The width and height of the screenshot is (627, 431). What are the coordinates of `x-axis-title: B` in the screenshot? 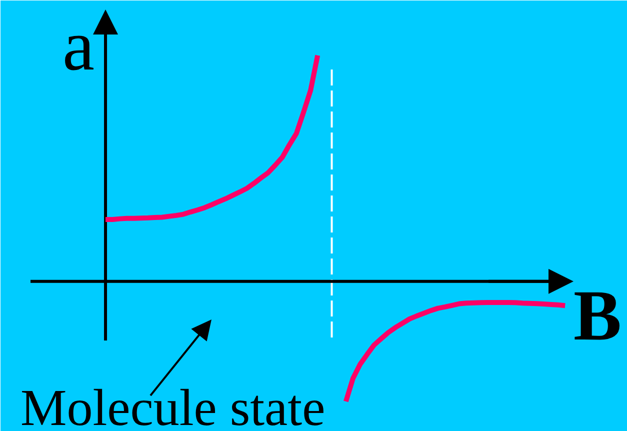 It's located at (598, 316).